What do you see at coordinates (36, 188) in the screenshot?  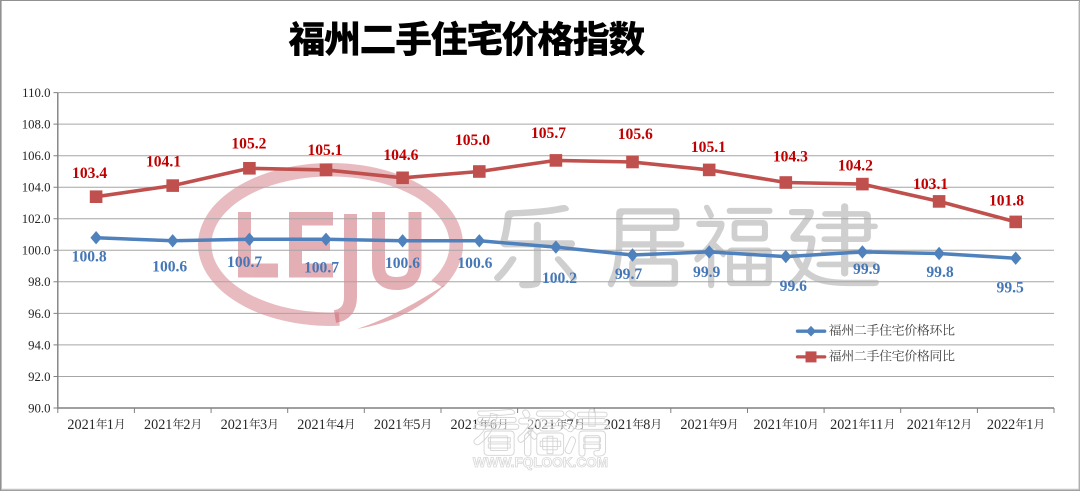 I see `svg-text: 104.0` at bounding box center [36, 188].